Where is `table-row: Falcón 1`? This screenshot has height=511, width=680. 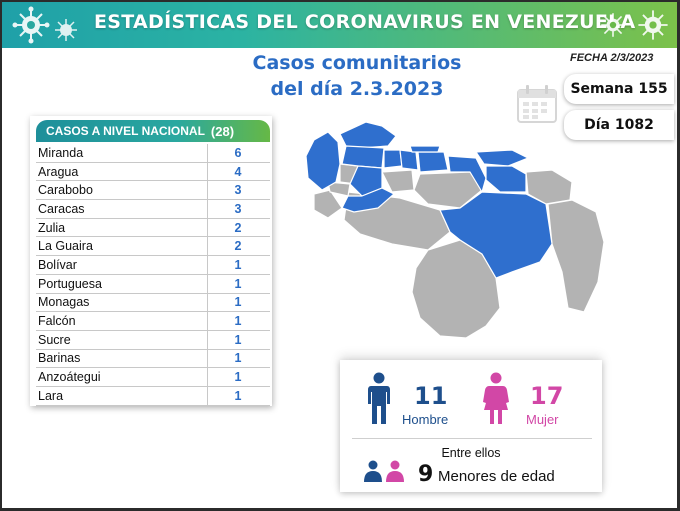 table-row: Falcón 1 is located at coordinates (153, 321).